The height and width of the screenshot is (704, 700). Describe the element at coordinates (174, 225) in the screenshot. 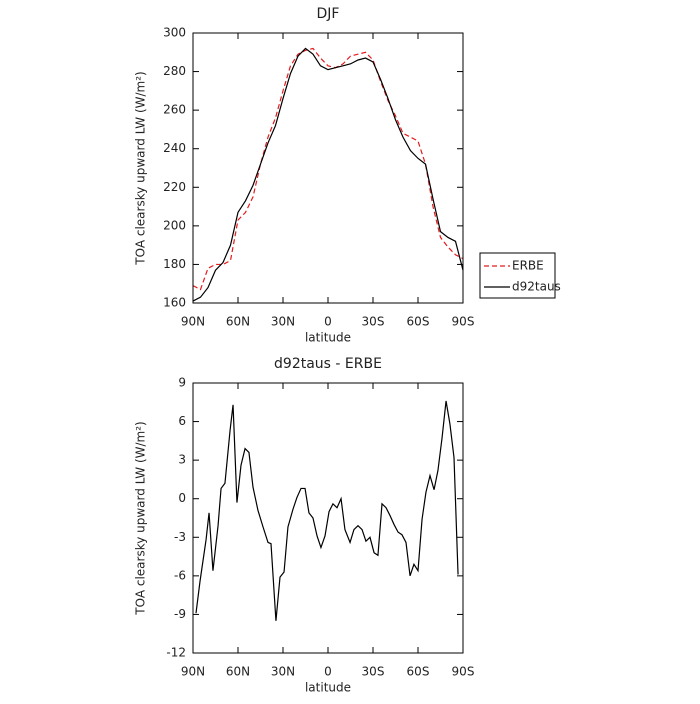

I see `y-tick-label: 200` at that location.